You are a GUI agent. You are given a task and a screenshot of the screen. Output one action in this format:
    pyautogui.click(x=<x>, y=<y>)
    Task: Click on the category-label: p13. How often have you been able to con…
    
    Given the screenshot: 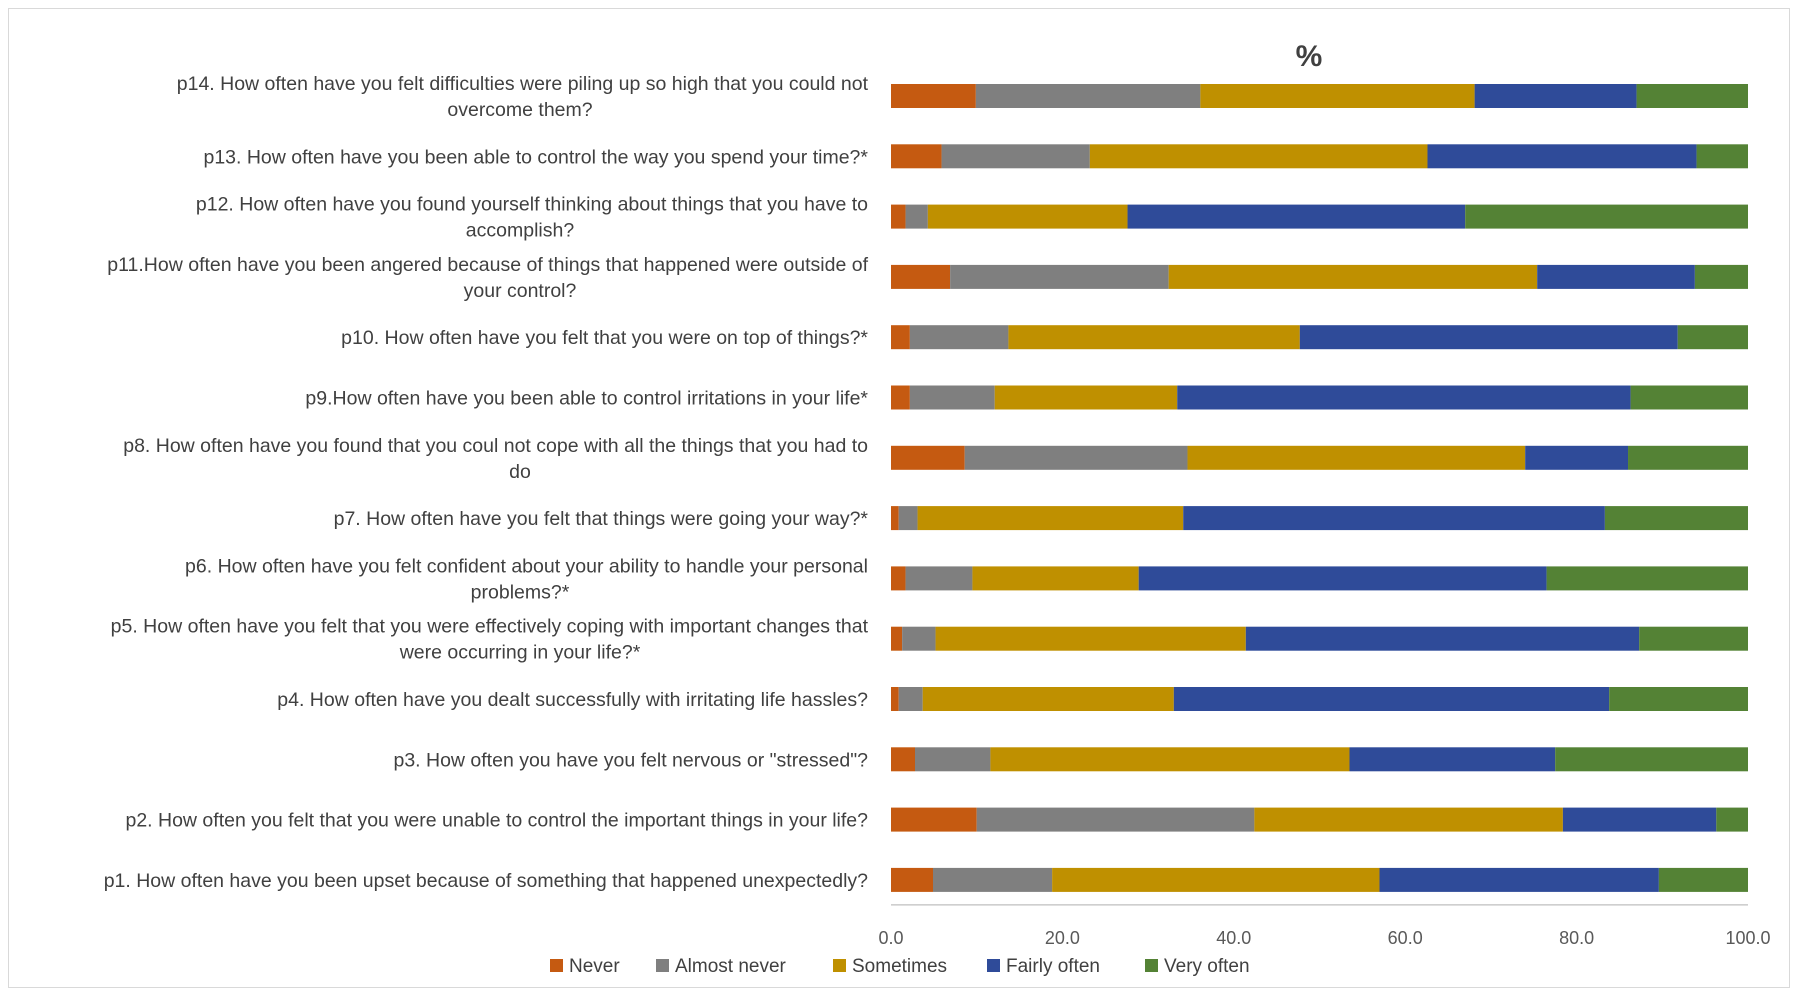 What is the action you would take?
    pyautogui.click(x=535, y=157)
    